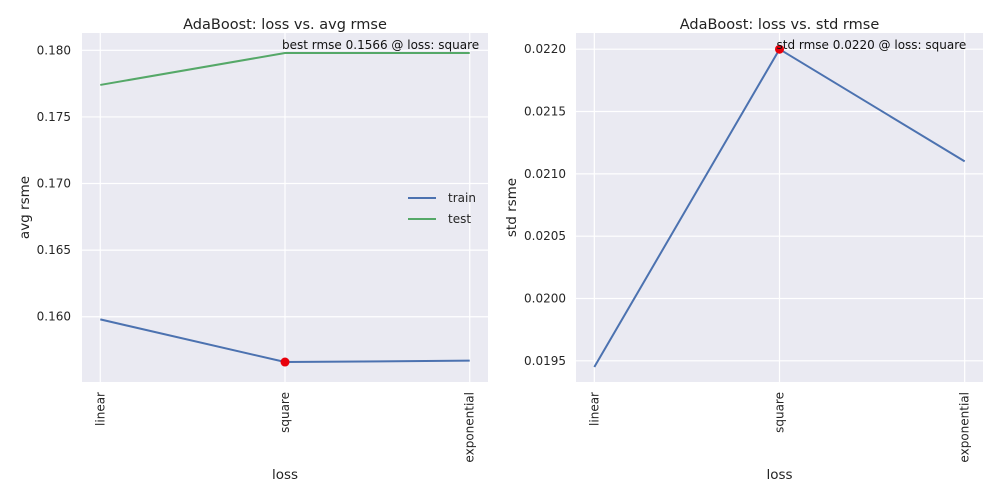 The height and width of the screenshot is (500, 1000). What do you see at coordinates (545, 49) in the screenshot?
I see `std-rmse-y-tick-label: 0.0220` at bounding box center [545, 49].